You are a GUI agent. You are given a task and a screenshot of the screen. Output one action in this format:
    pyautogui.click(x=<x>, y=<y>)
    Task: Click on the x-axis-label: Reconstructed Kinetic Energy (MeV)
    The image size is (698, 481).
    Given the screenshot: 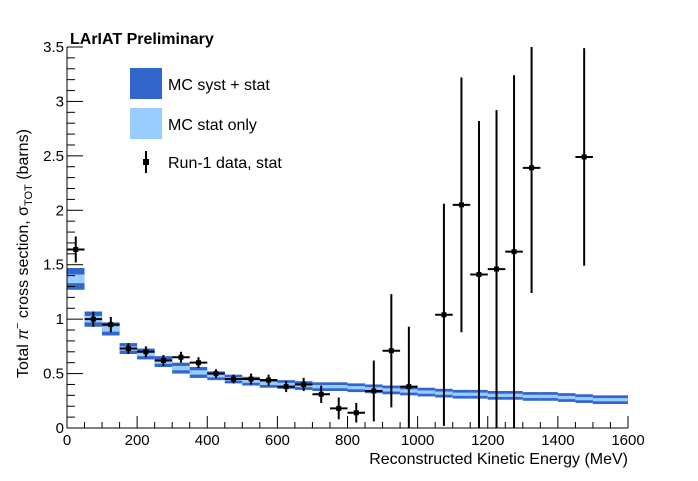 What is the action you would take?
    pyautogui.click(x=498, y=459)
    